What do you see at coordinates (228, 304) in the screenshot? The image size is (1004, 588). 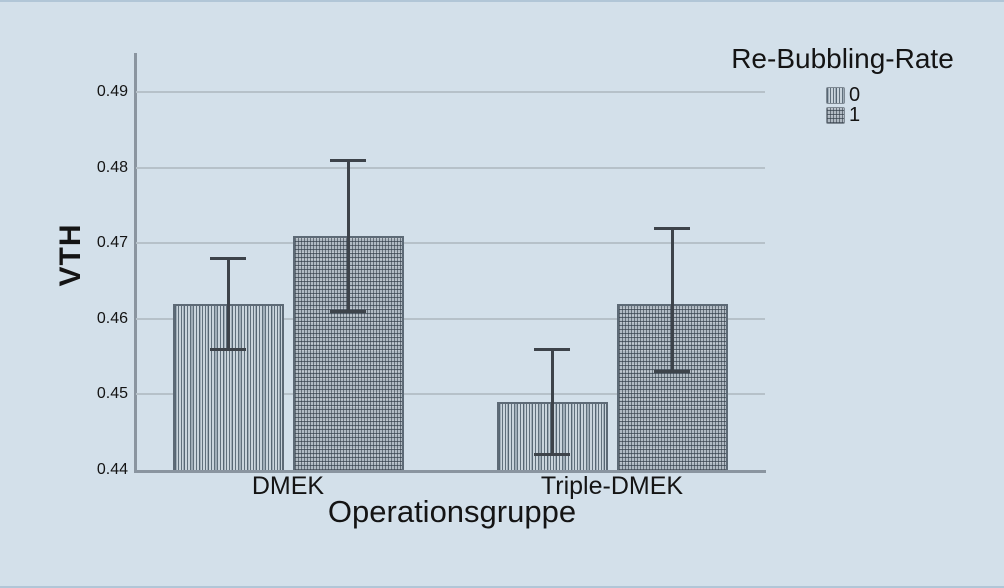 I see `error-bar-dmek-rate-0-line` at bounding box center [228, 304].